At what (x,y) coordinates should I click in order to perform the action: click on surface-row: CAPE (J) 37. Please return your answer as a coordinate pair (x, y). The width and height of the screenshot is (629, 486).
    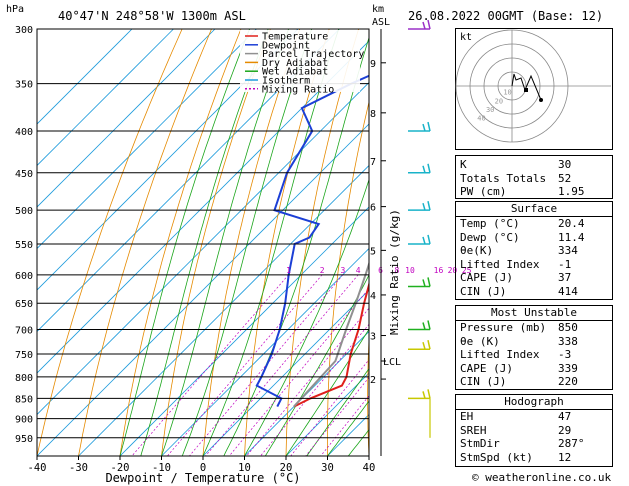
    Looking at the image, I should click on (534, 278).